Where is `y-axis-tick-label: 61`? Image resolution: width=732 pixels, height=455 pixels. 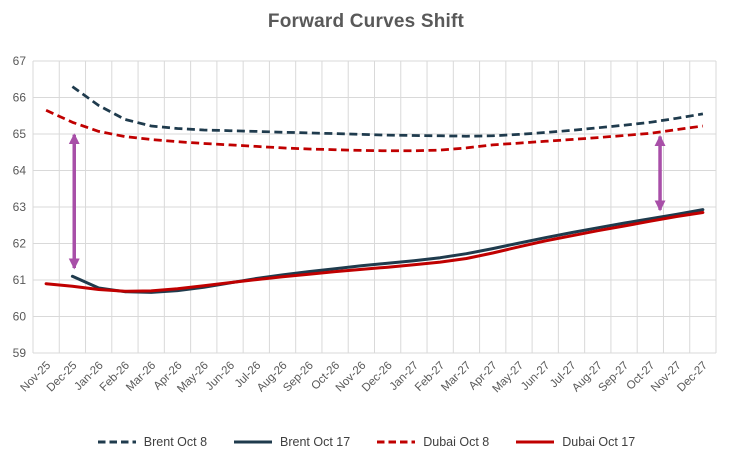 y-axis-tick-label: 61 is located at coordinates (20, 280).